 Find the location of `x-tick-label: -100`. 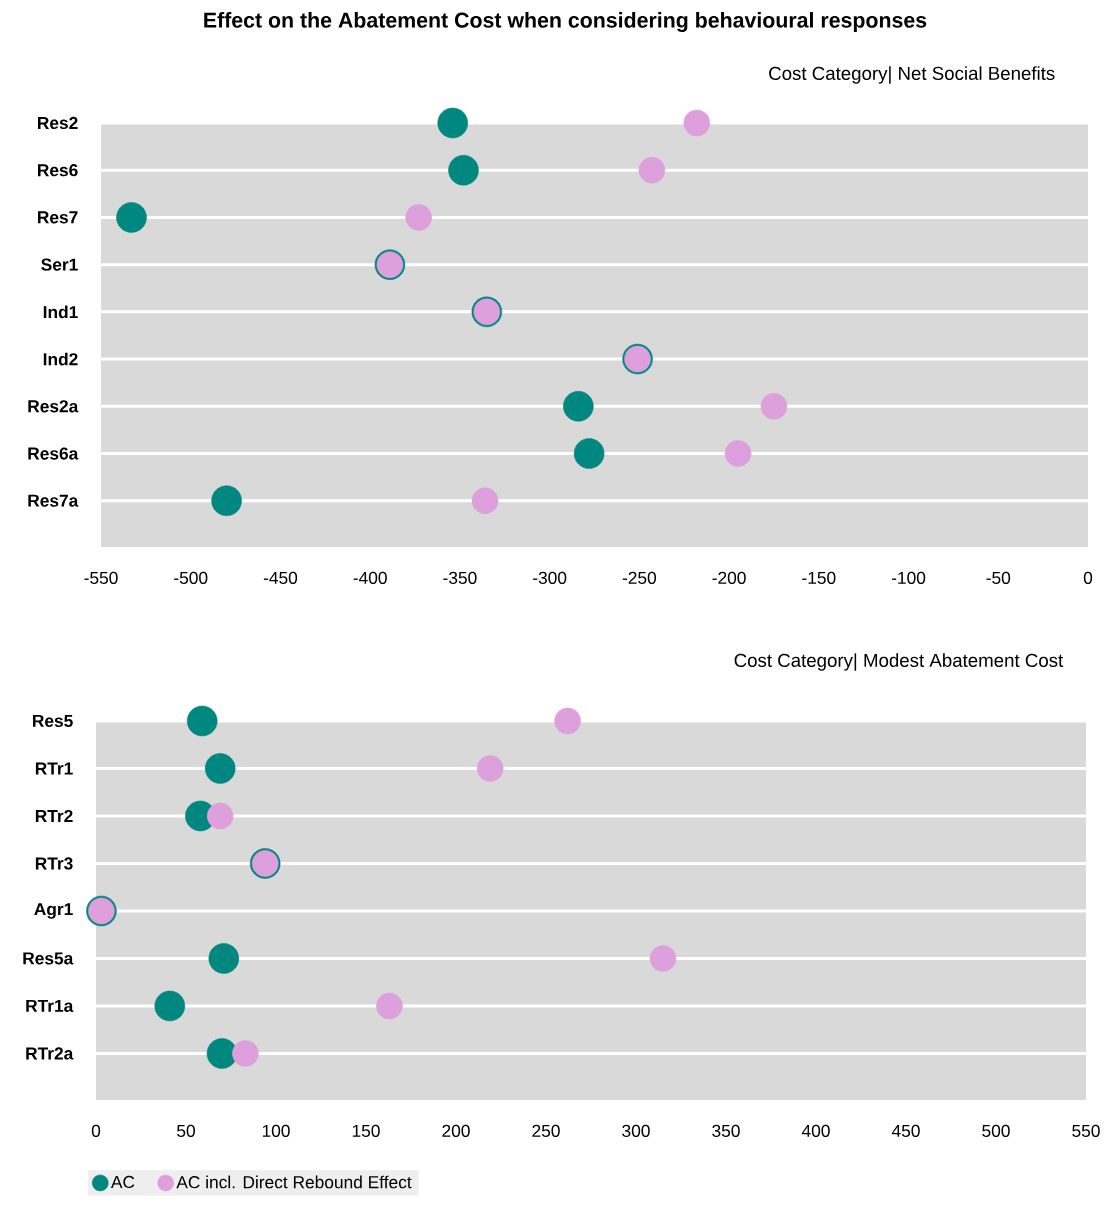

x-tick-label: -100 is located at coordinates (908, 577).